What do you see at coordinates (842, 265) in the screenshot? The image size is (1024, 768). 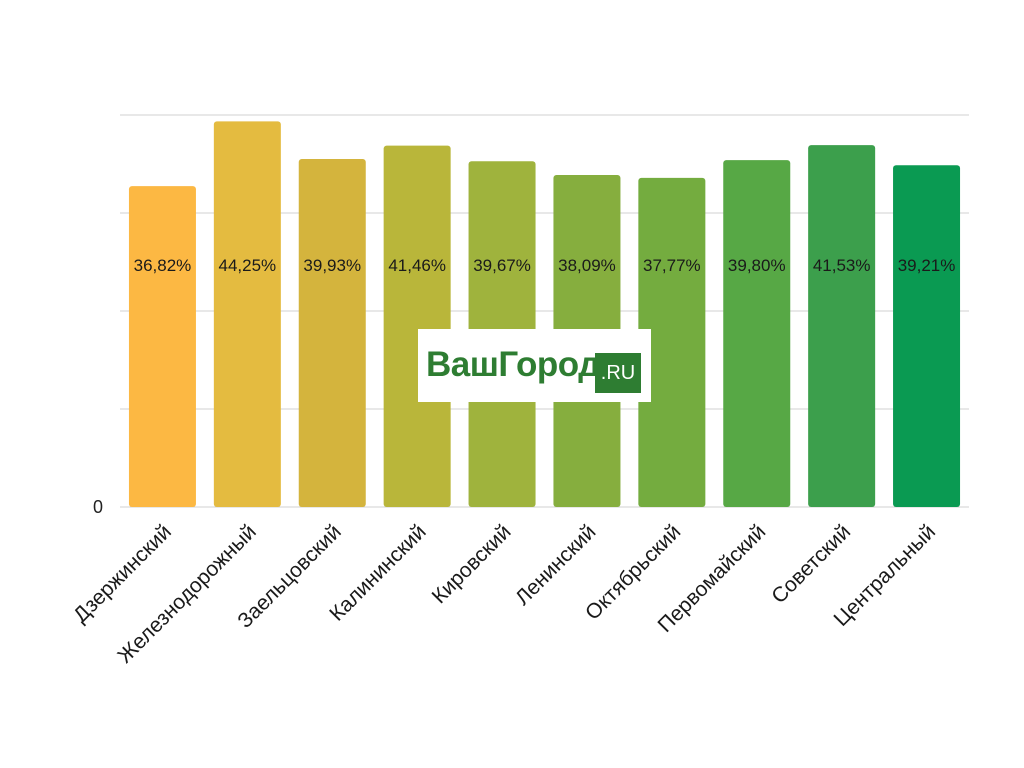 I see `data-label: 41,53%` at bounding box center [842, 265].